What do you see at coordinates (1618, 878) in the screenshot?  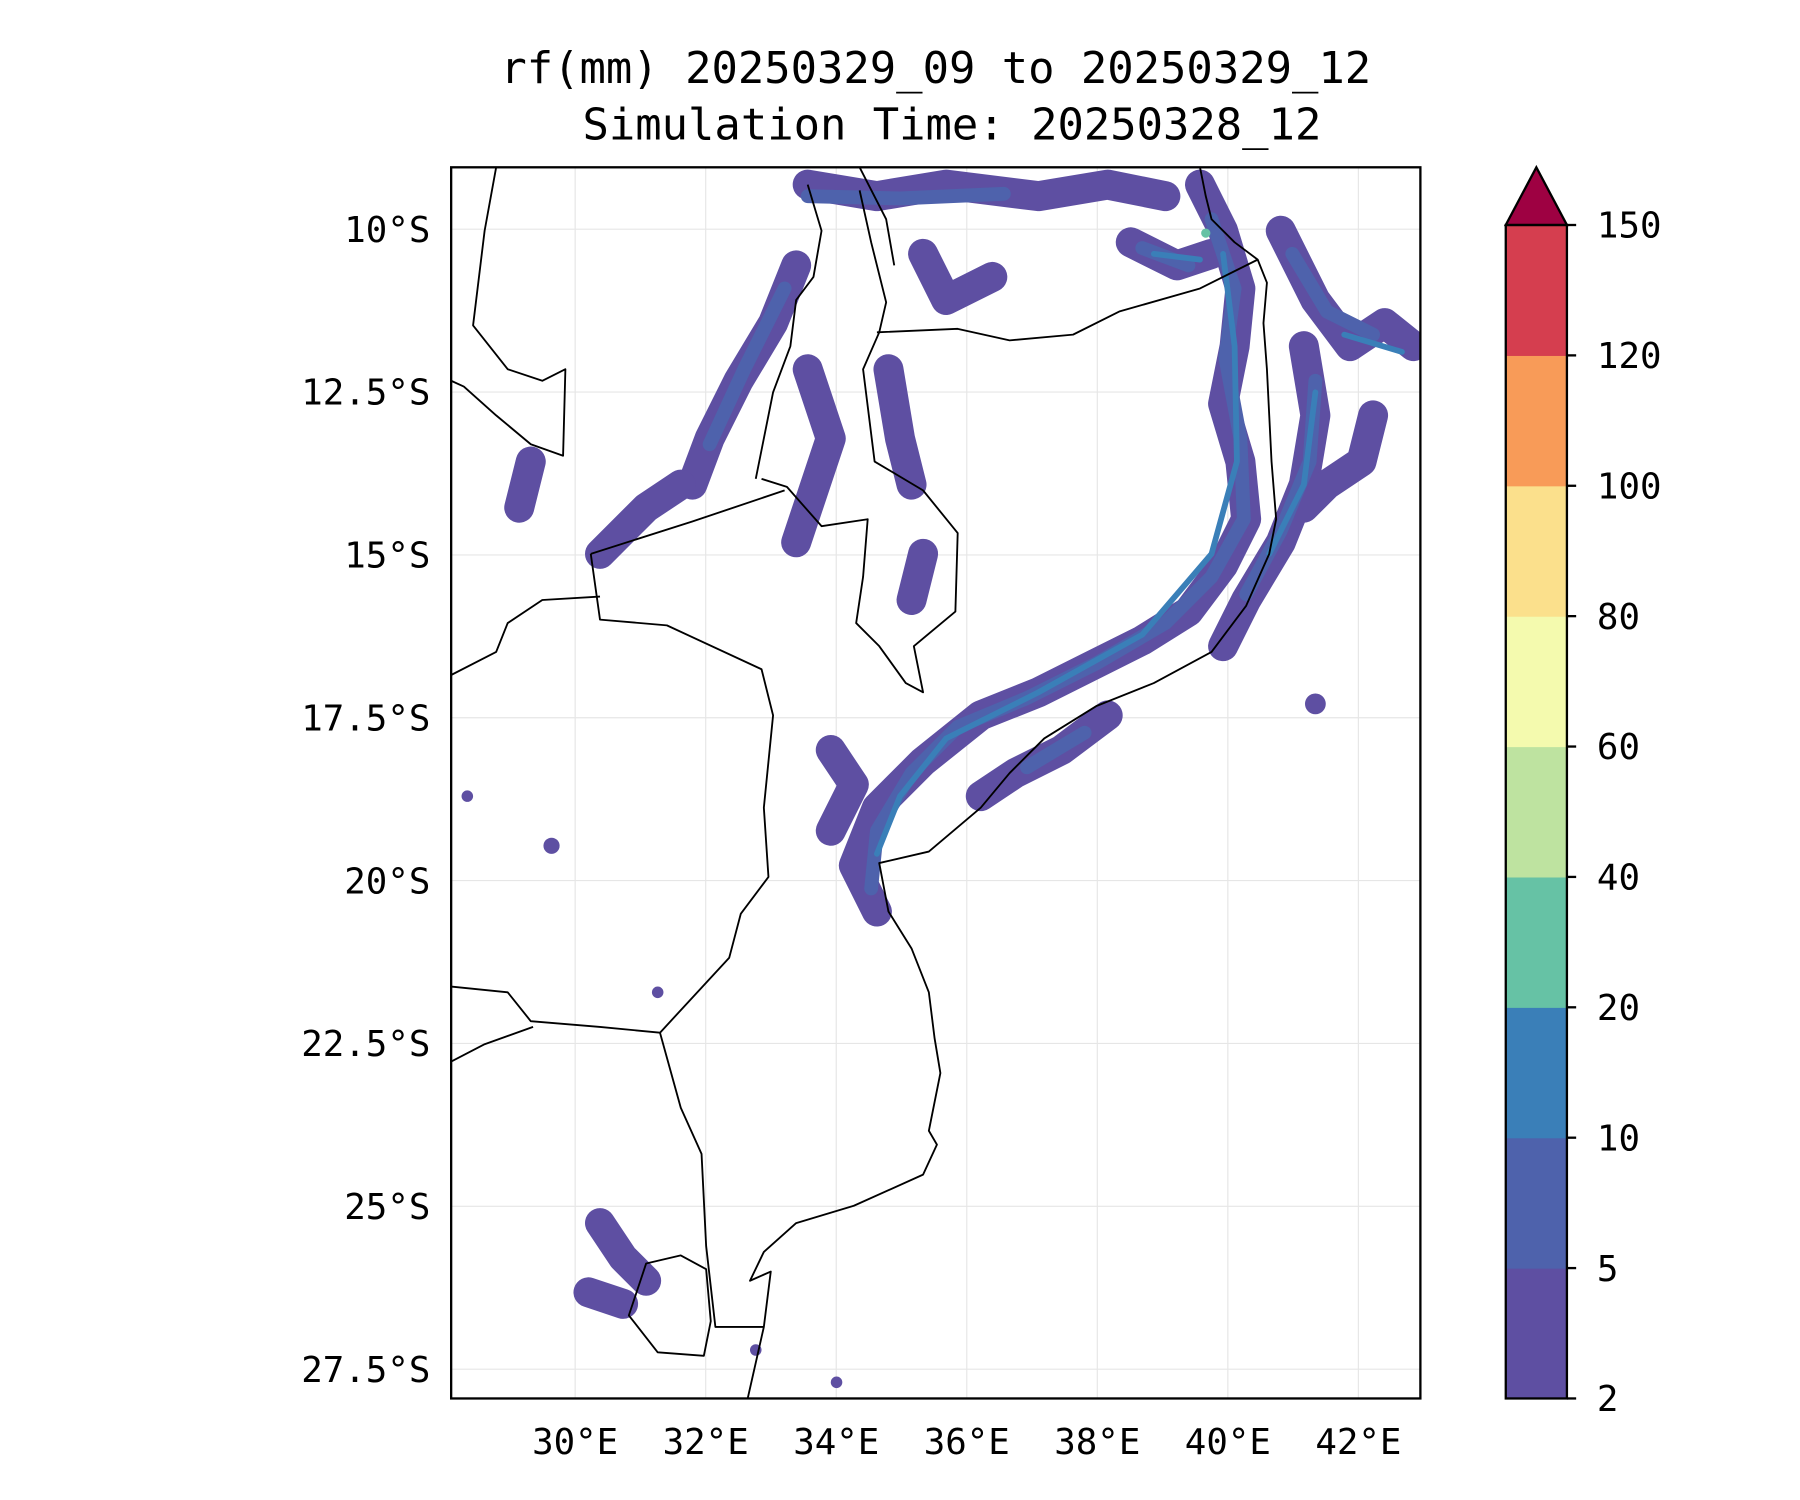 I see `colorbar-tick-label: 40` at bounding box center [1618, 878].